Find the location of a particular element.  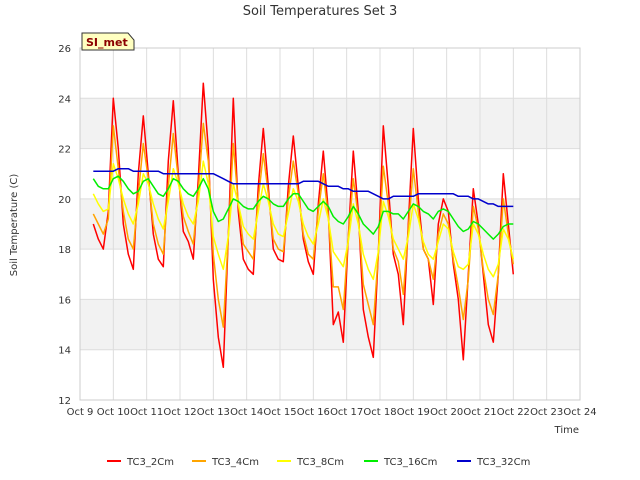

badge-box is located at coordinates (108, 41).